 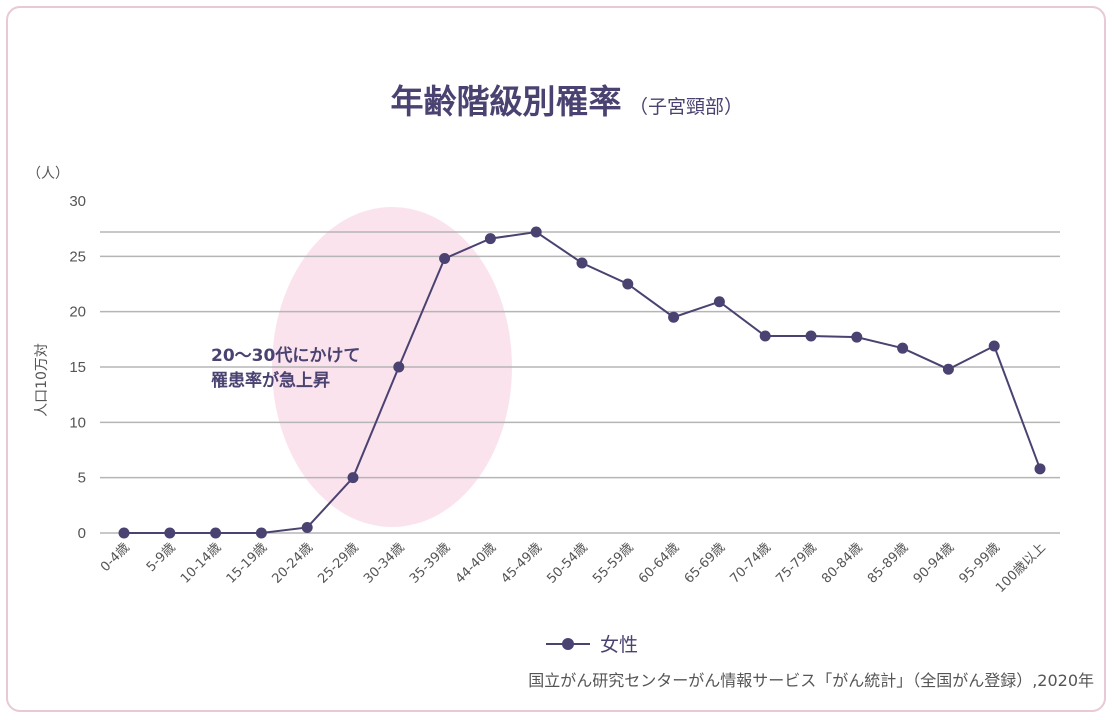 What do you see at coordinates (77, 201) in the screenshot?
I see `y-tick-label: 30` at bounding box center [77, 201].